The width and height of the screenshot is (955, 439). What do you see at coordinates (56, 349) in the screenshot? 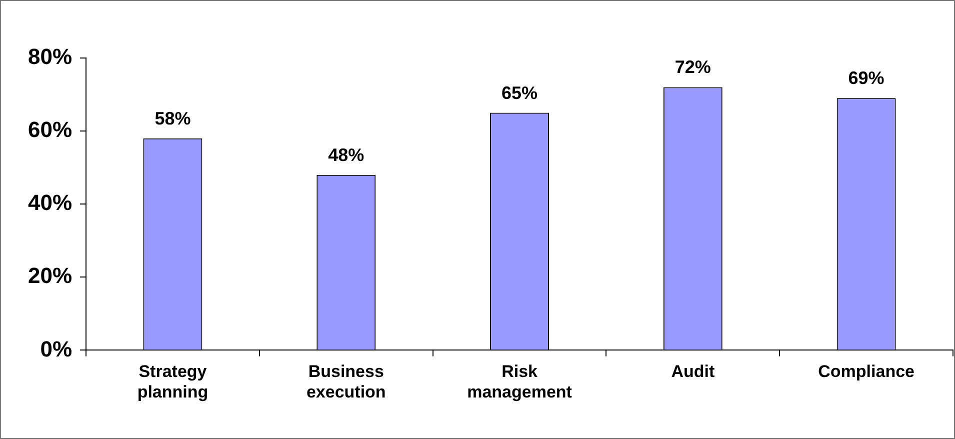
I see `y-tick-label: 0%` at bounding box center [56, 349].